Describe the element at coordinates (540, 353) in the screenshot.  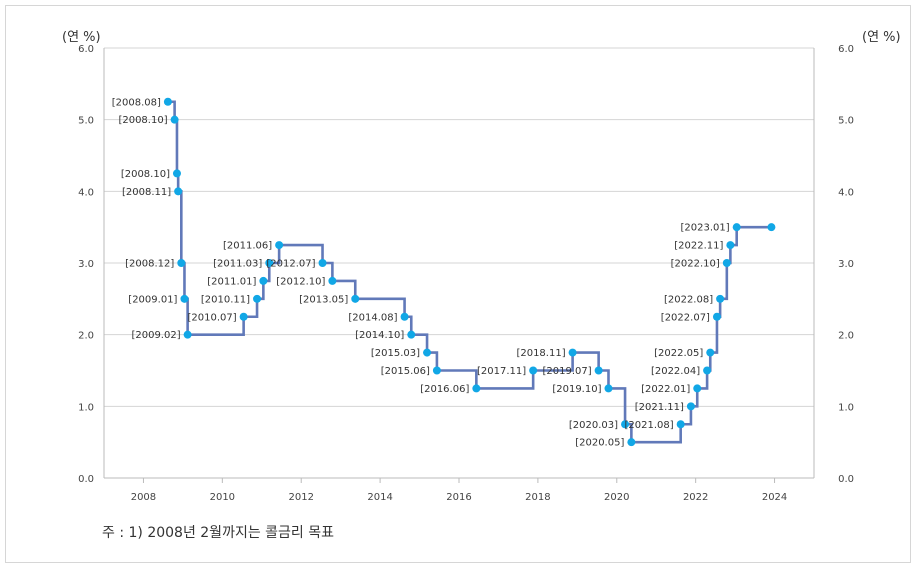
I see `data-label: [2018.11]` at that location.